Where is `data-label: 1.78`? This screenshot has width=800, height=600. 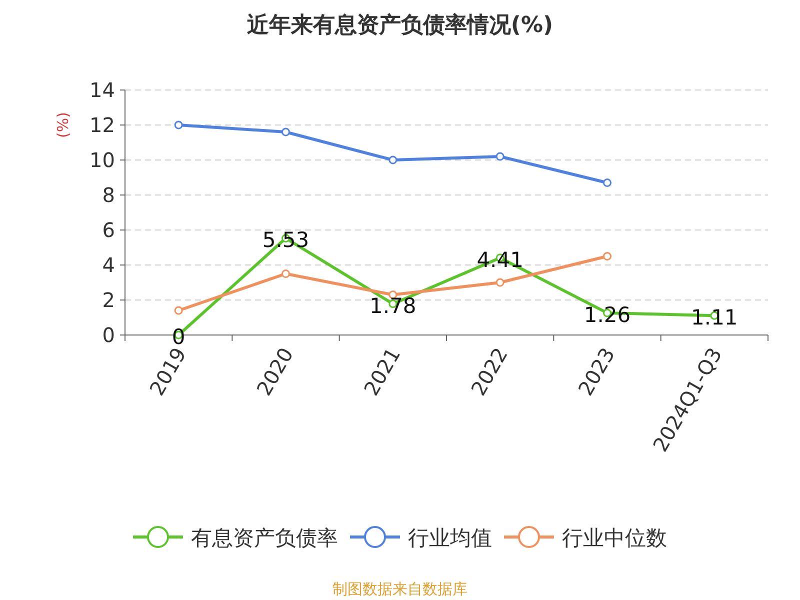
data-label: 1.78 is located at coordinates (393, 306).